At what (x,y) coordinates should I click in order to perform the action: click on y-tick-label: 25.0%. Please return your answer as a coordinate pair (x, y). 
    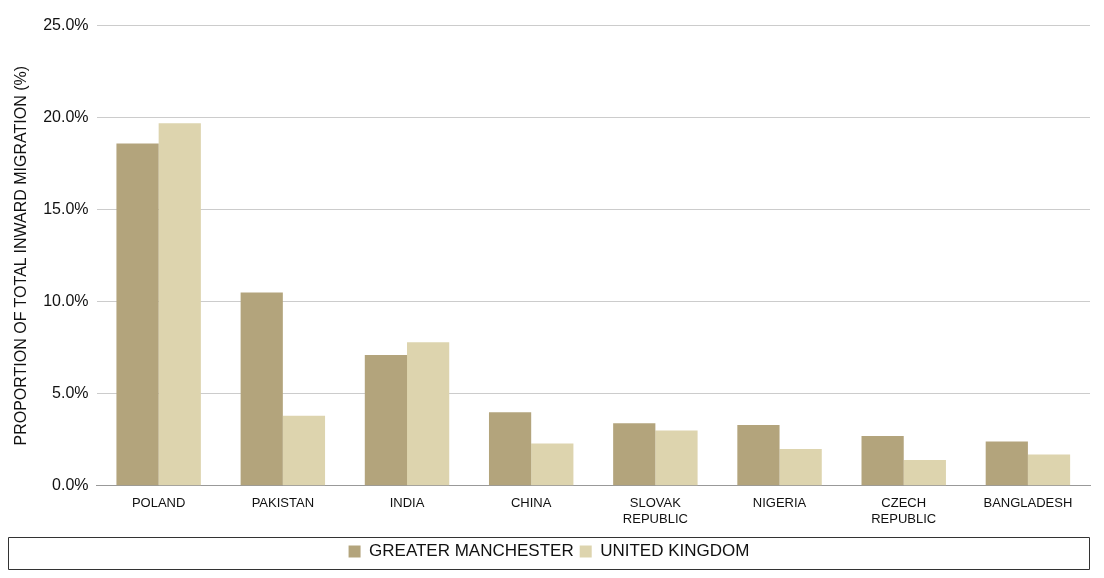
    Looking at the image, I should click on (66, 25).